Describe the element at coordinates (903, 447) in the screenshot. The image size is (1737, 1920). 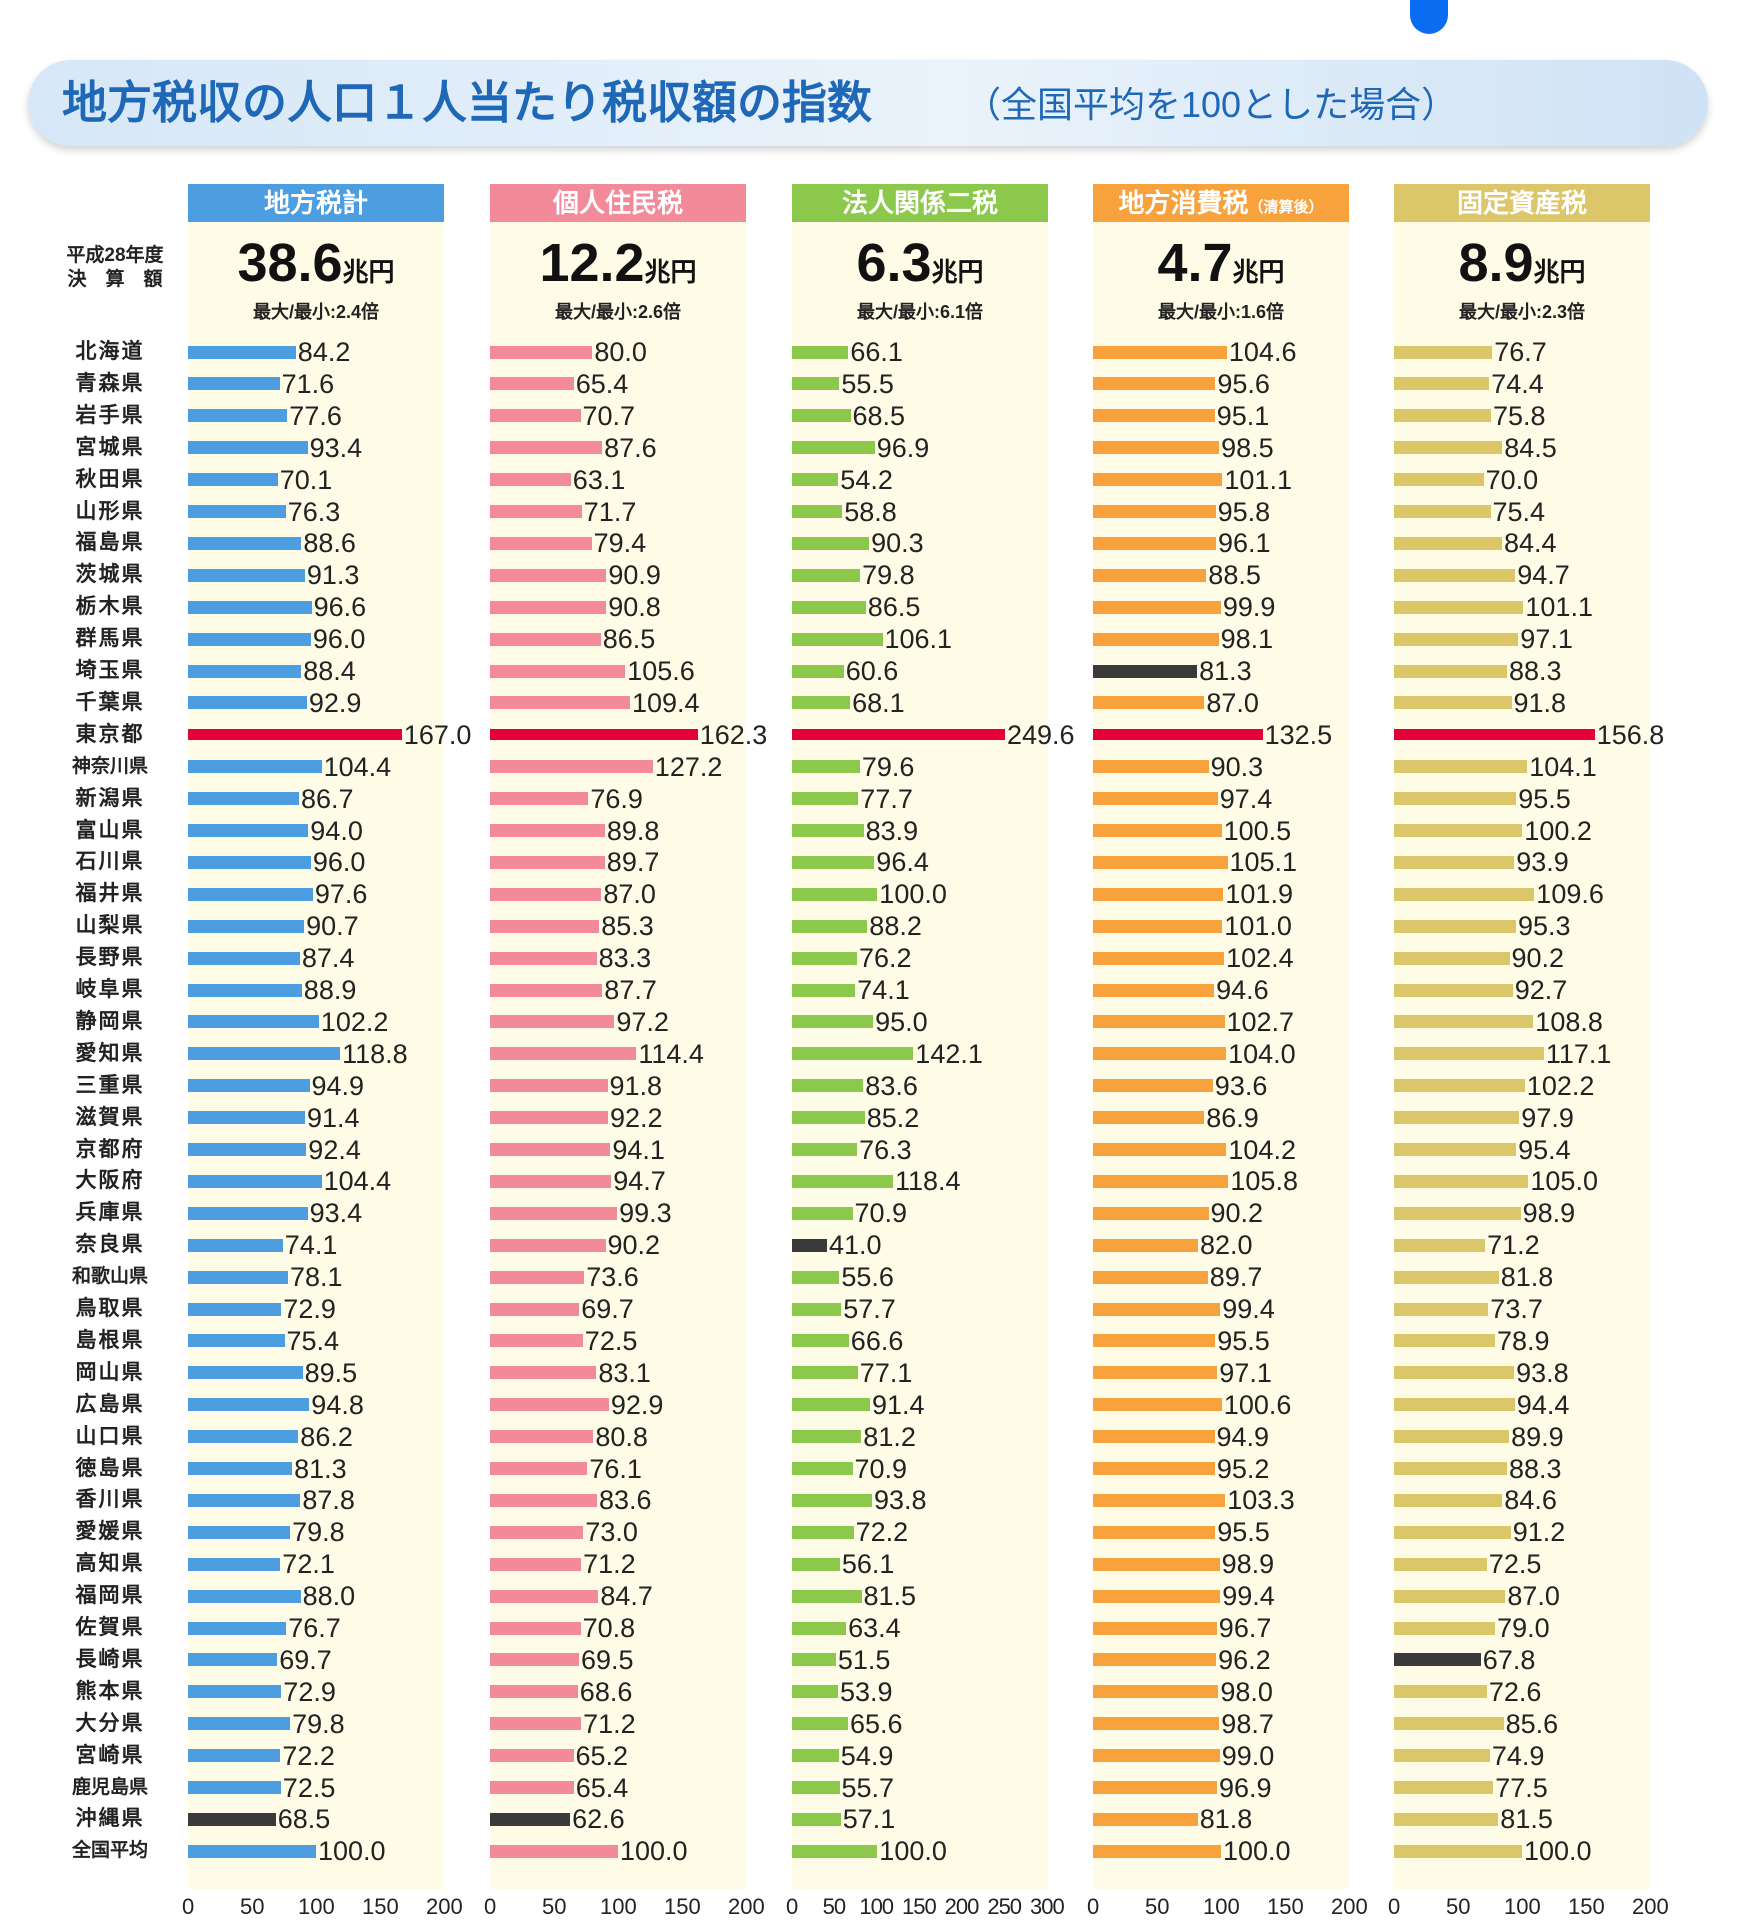
I see `value-label: 96.9` at that location.